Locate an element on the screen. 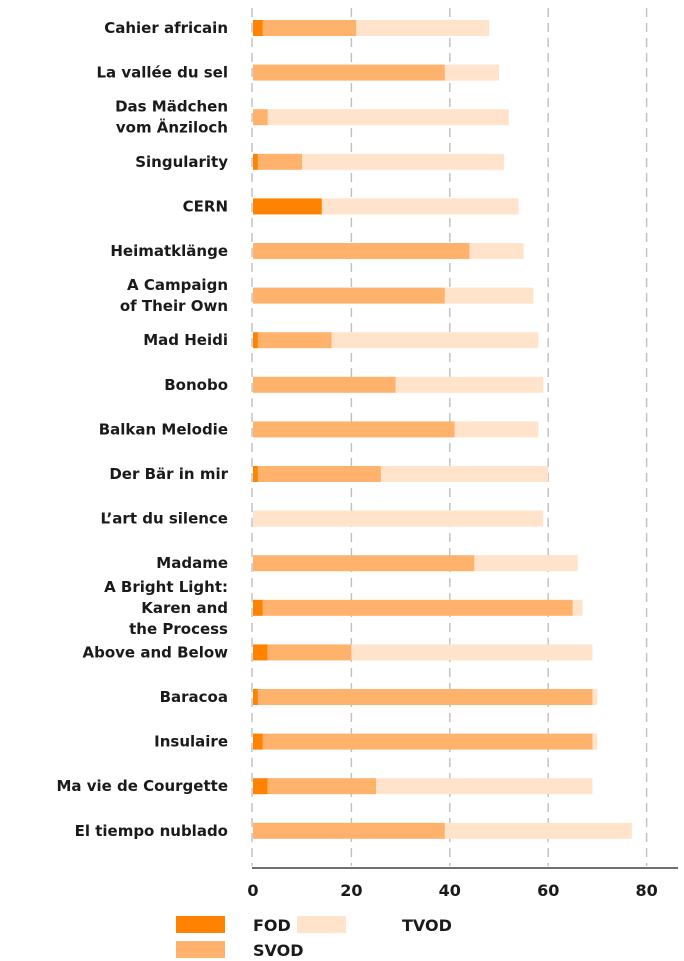 This screenshot has width=684, height=961. x-tick-label: 0 is located at coordinates (252, 890).